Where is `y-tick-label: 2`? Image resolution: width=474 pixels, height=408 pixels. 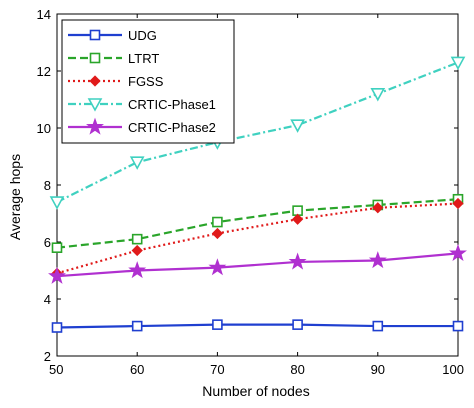
y-tick-label: 2 is located at coordinates (47, 356).